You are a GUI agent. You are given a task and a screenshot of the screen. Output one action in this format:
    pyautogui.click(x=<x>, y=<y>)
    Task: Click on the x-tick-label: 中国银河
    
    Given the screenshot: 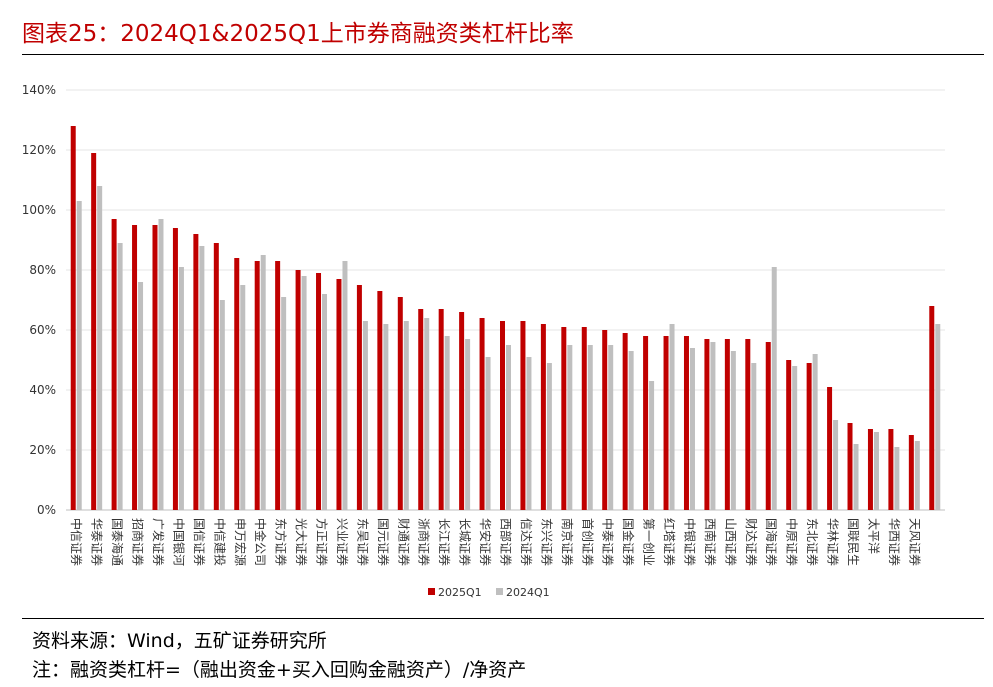 What is the action you would take?
    pyautogui.click(x=178, y=542)
    